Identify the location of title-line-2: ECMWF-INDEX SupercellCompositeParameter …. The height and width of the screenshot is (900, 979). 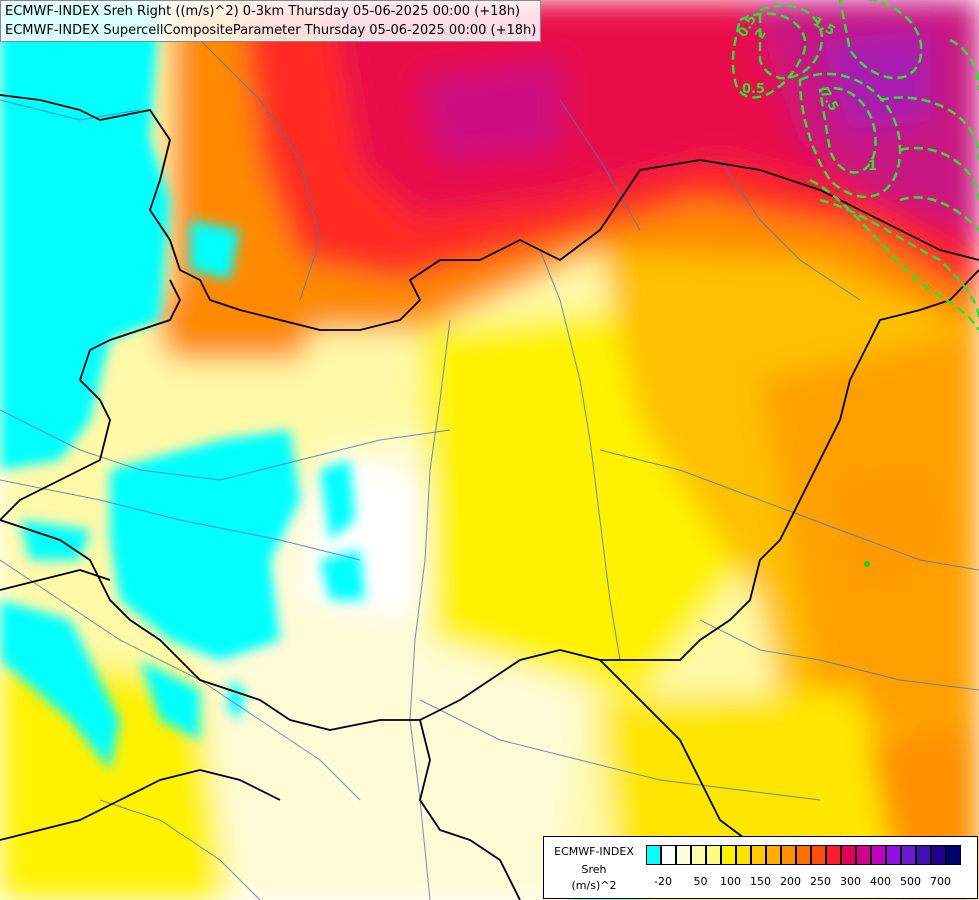
(271, 30).